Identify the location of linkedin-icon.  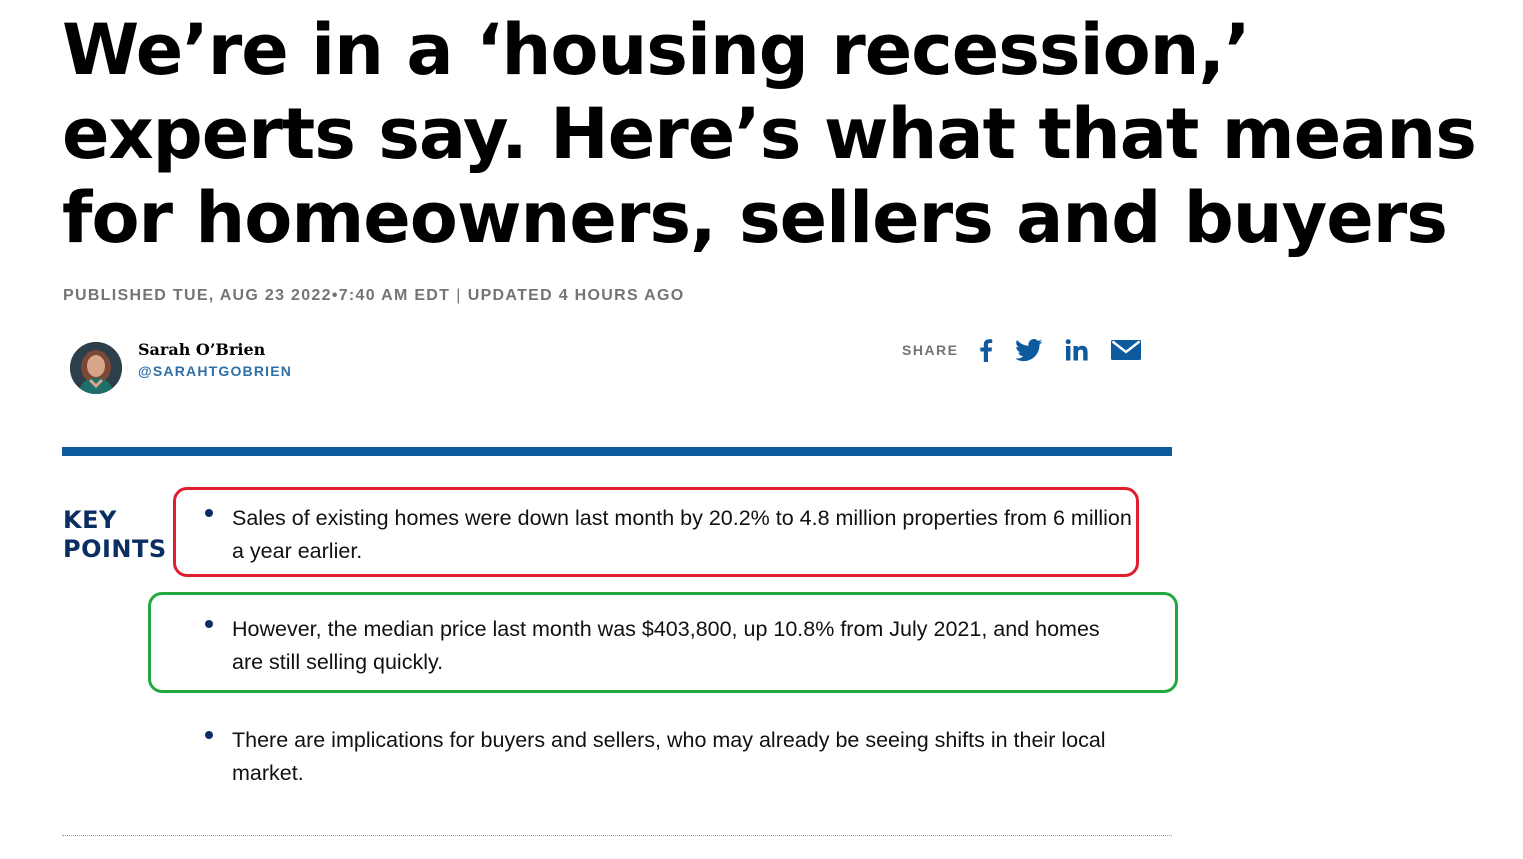
(1076, 350).